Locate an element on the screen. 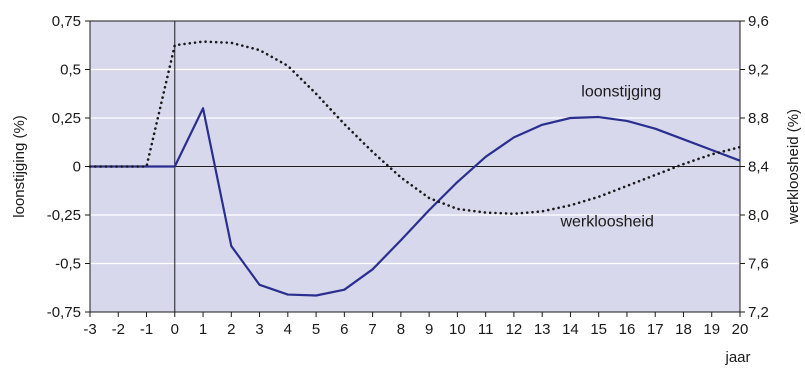  x-tick-label: 3 is located at coordinates (259, 329).